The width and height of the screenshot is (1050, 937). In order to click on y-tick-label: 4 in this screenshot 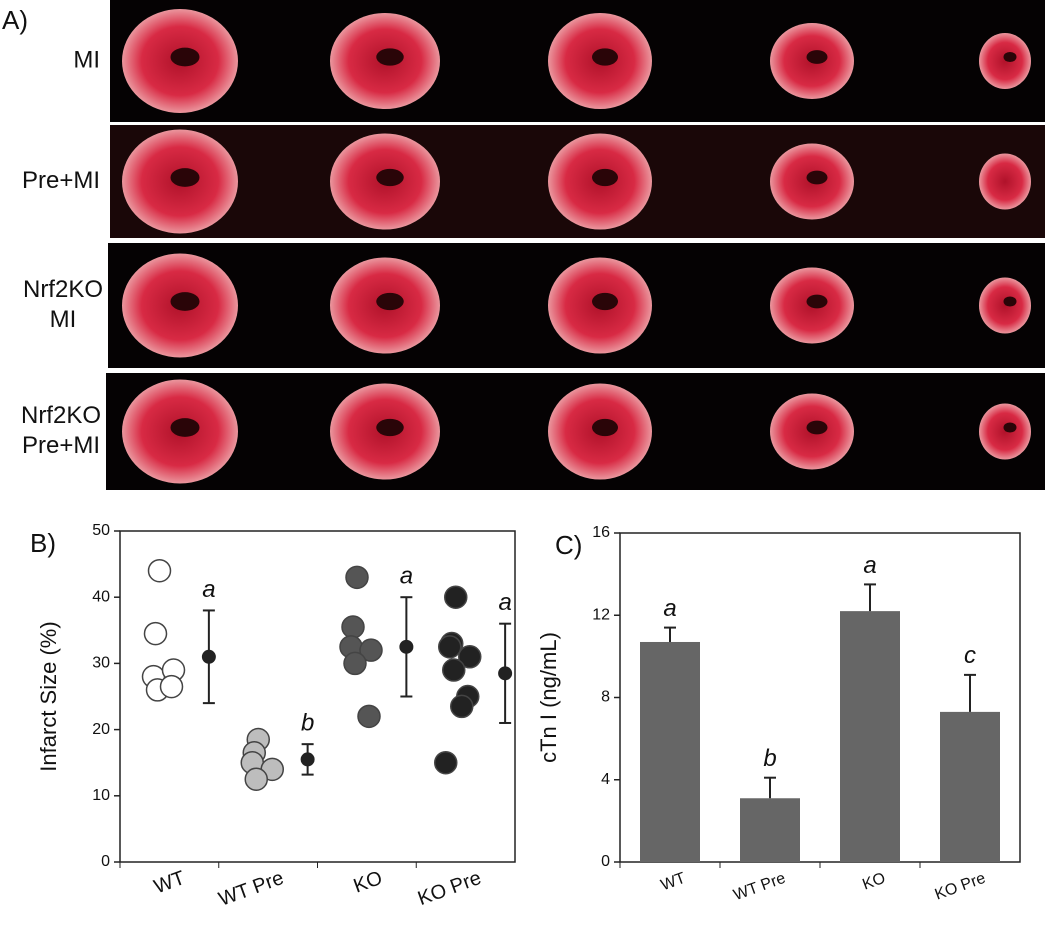, I will do `click(605, 779)`.